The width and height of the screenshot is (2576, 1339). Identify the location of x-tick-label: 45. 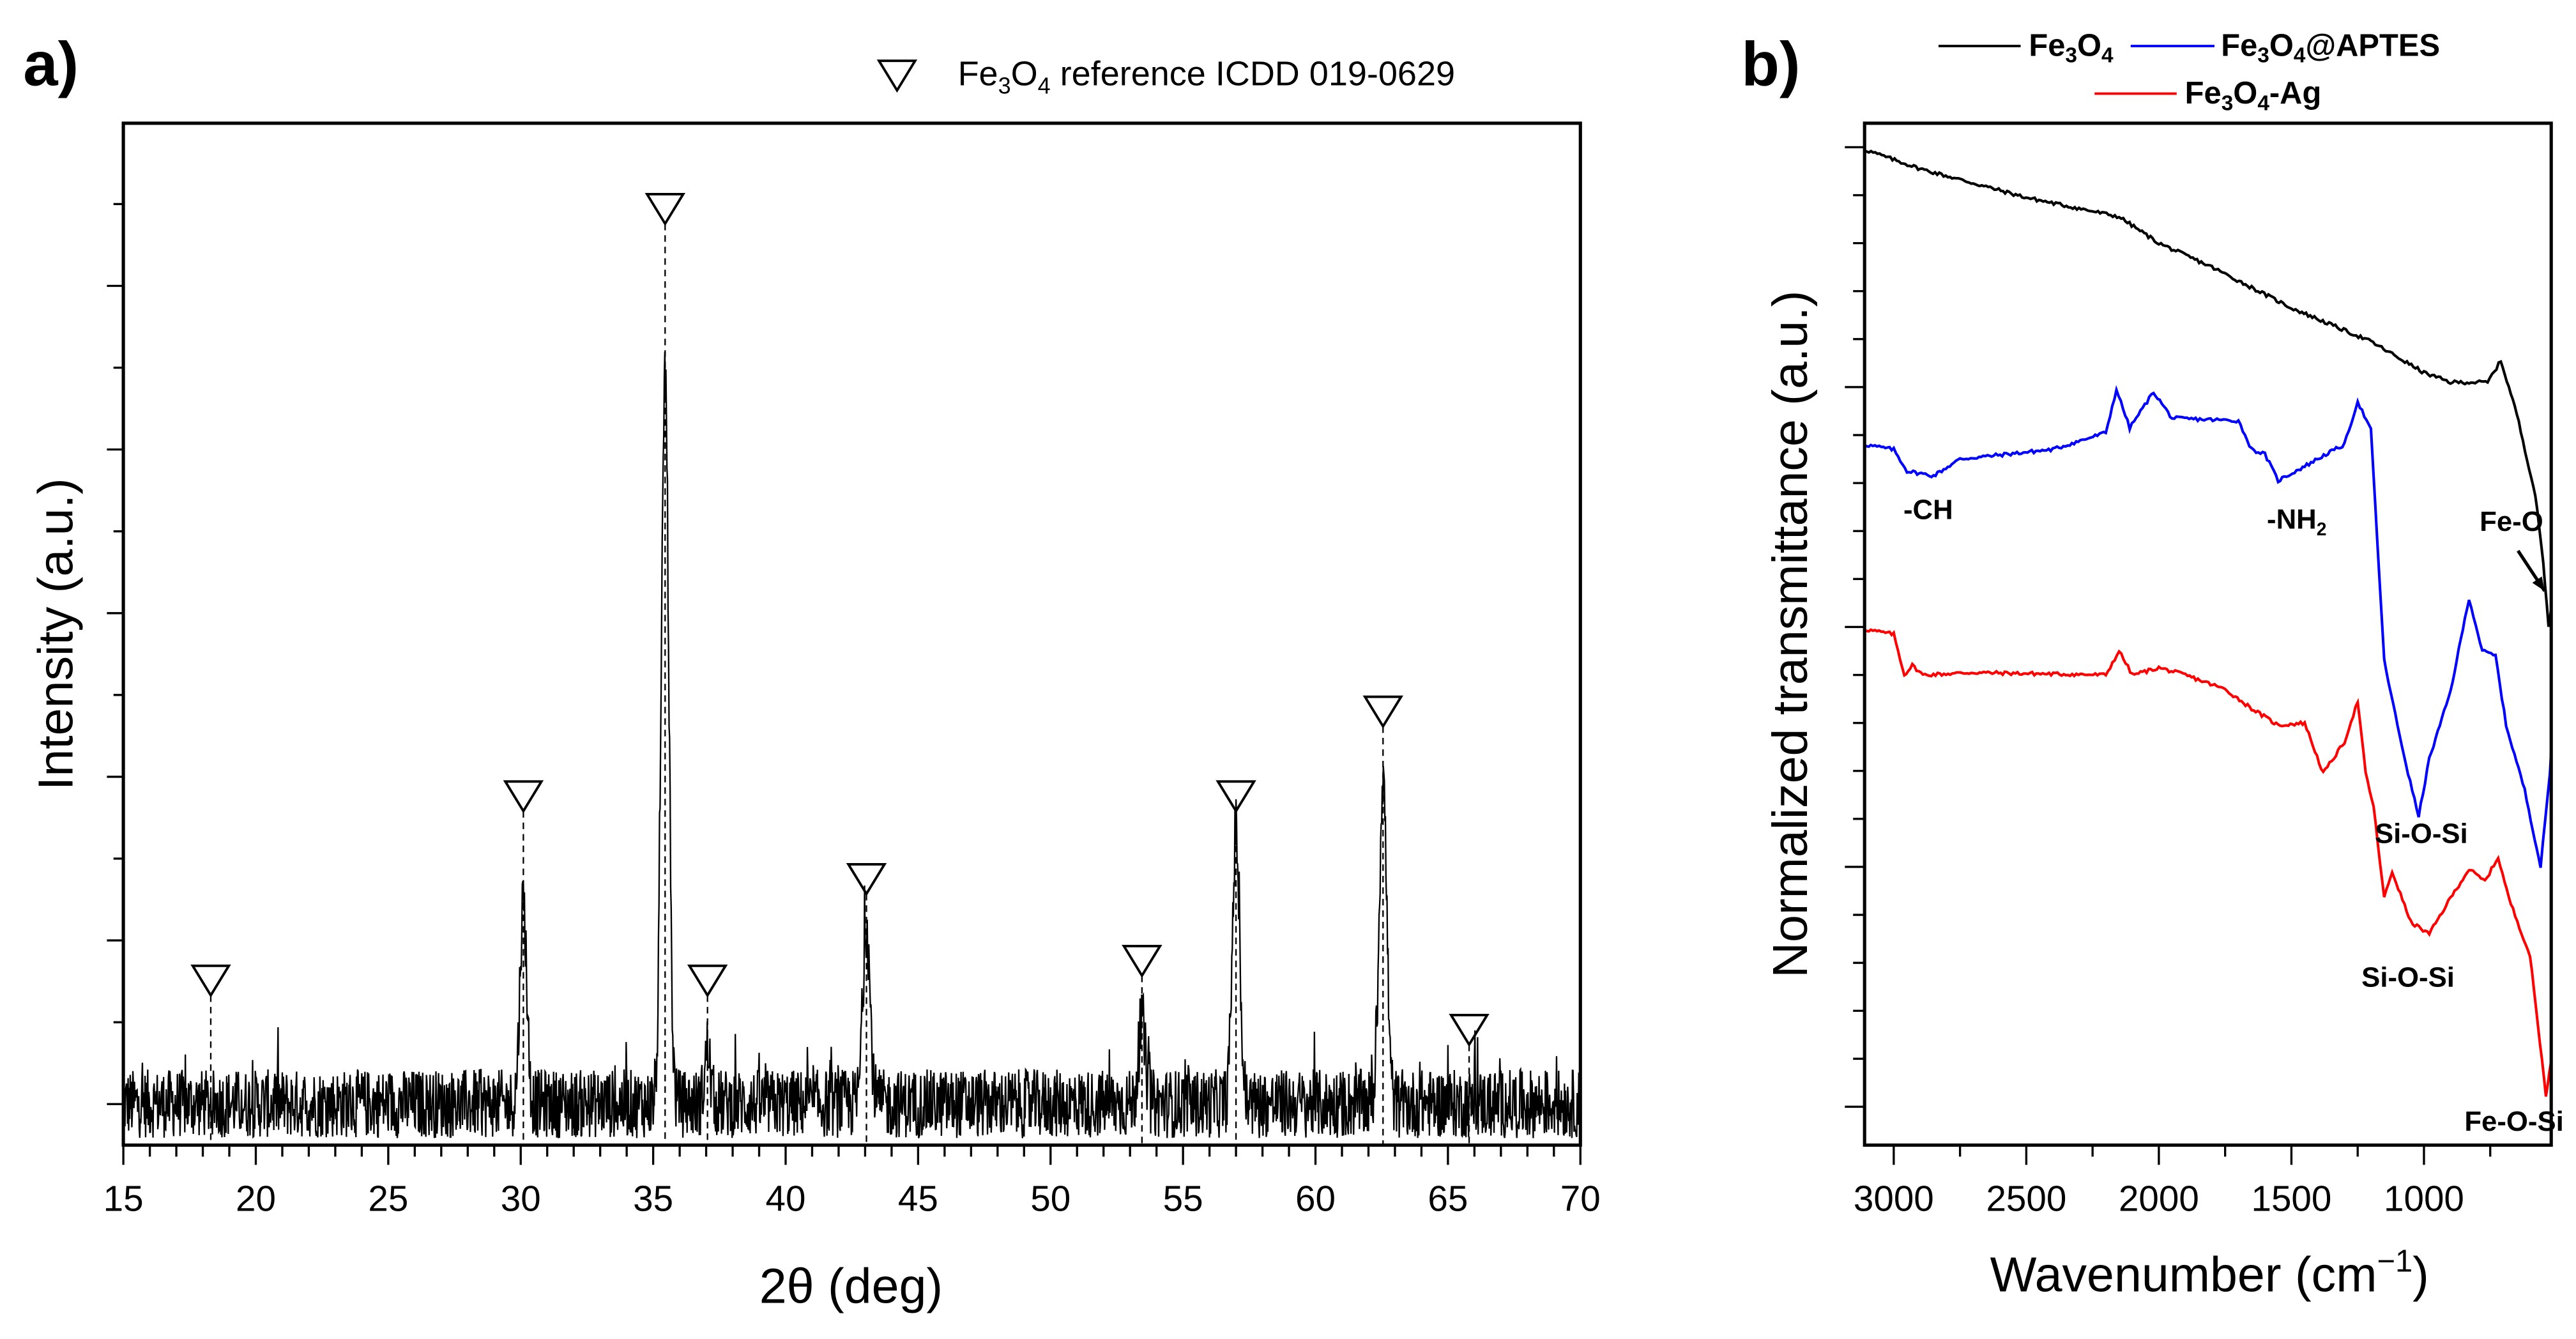
(918, 1198).